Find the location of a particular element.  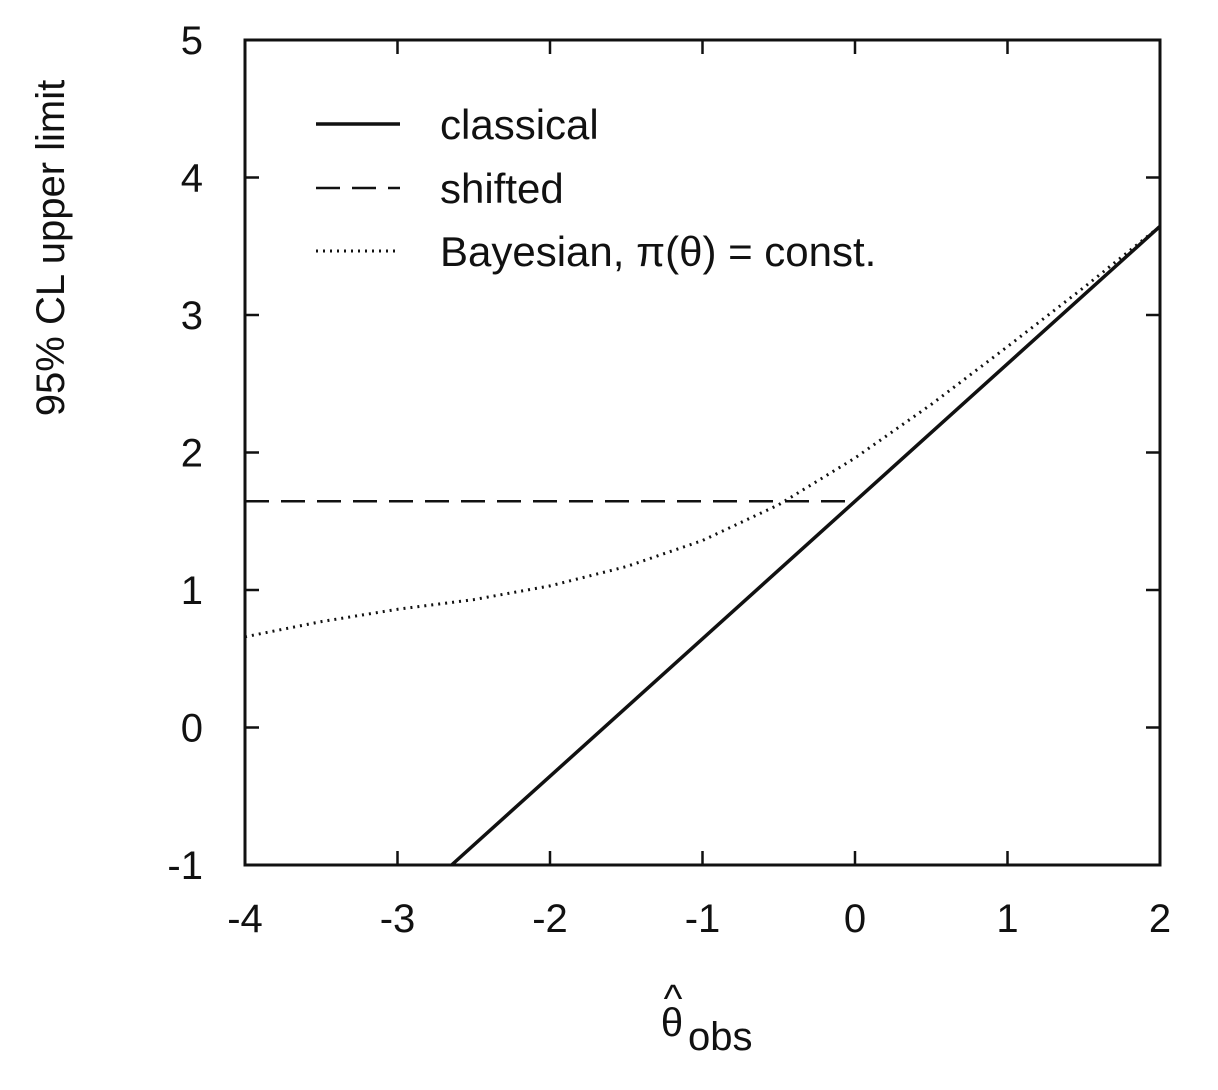

x-axis-label-subscript: obs is located at coordinates (720, 1037).